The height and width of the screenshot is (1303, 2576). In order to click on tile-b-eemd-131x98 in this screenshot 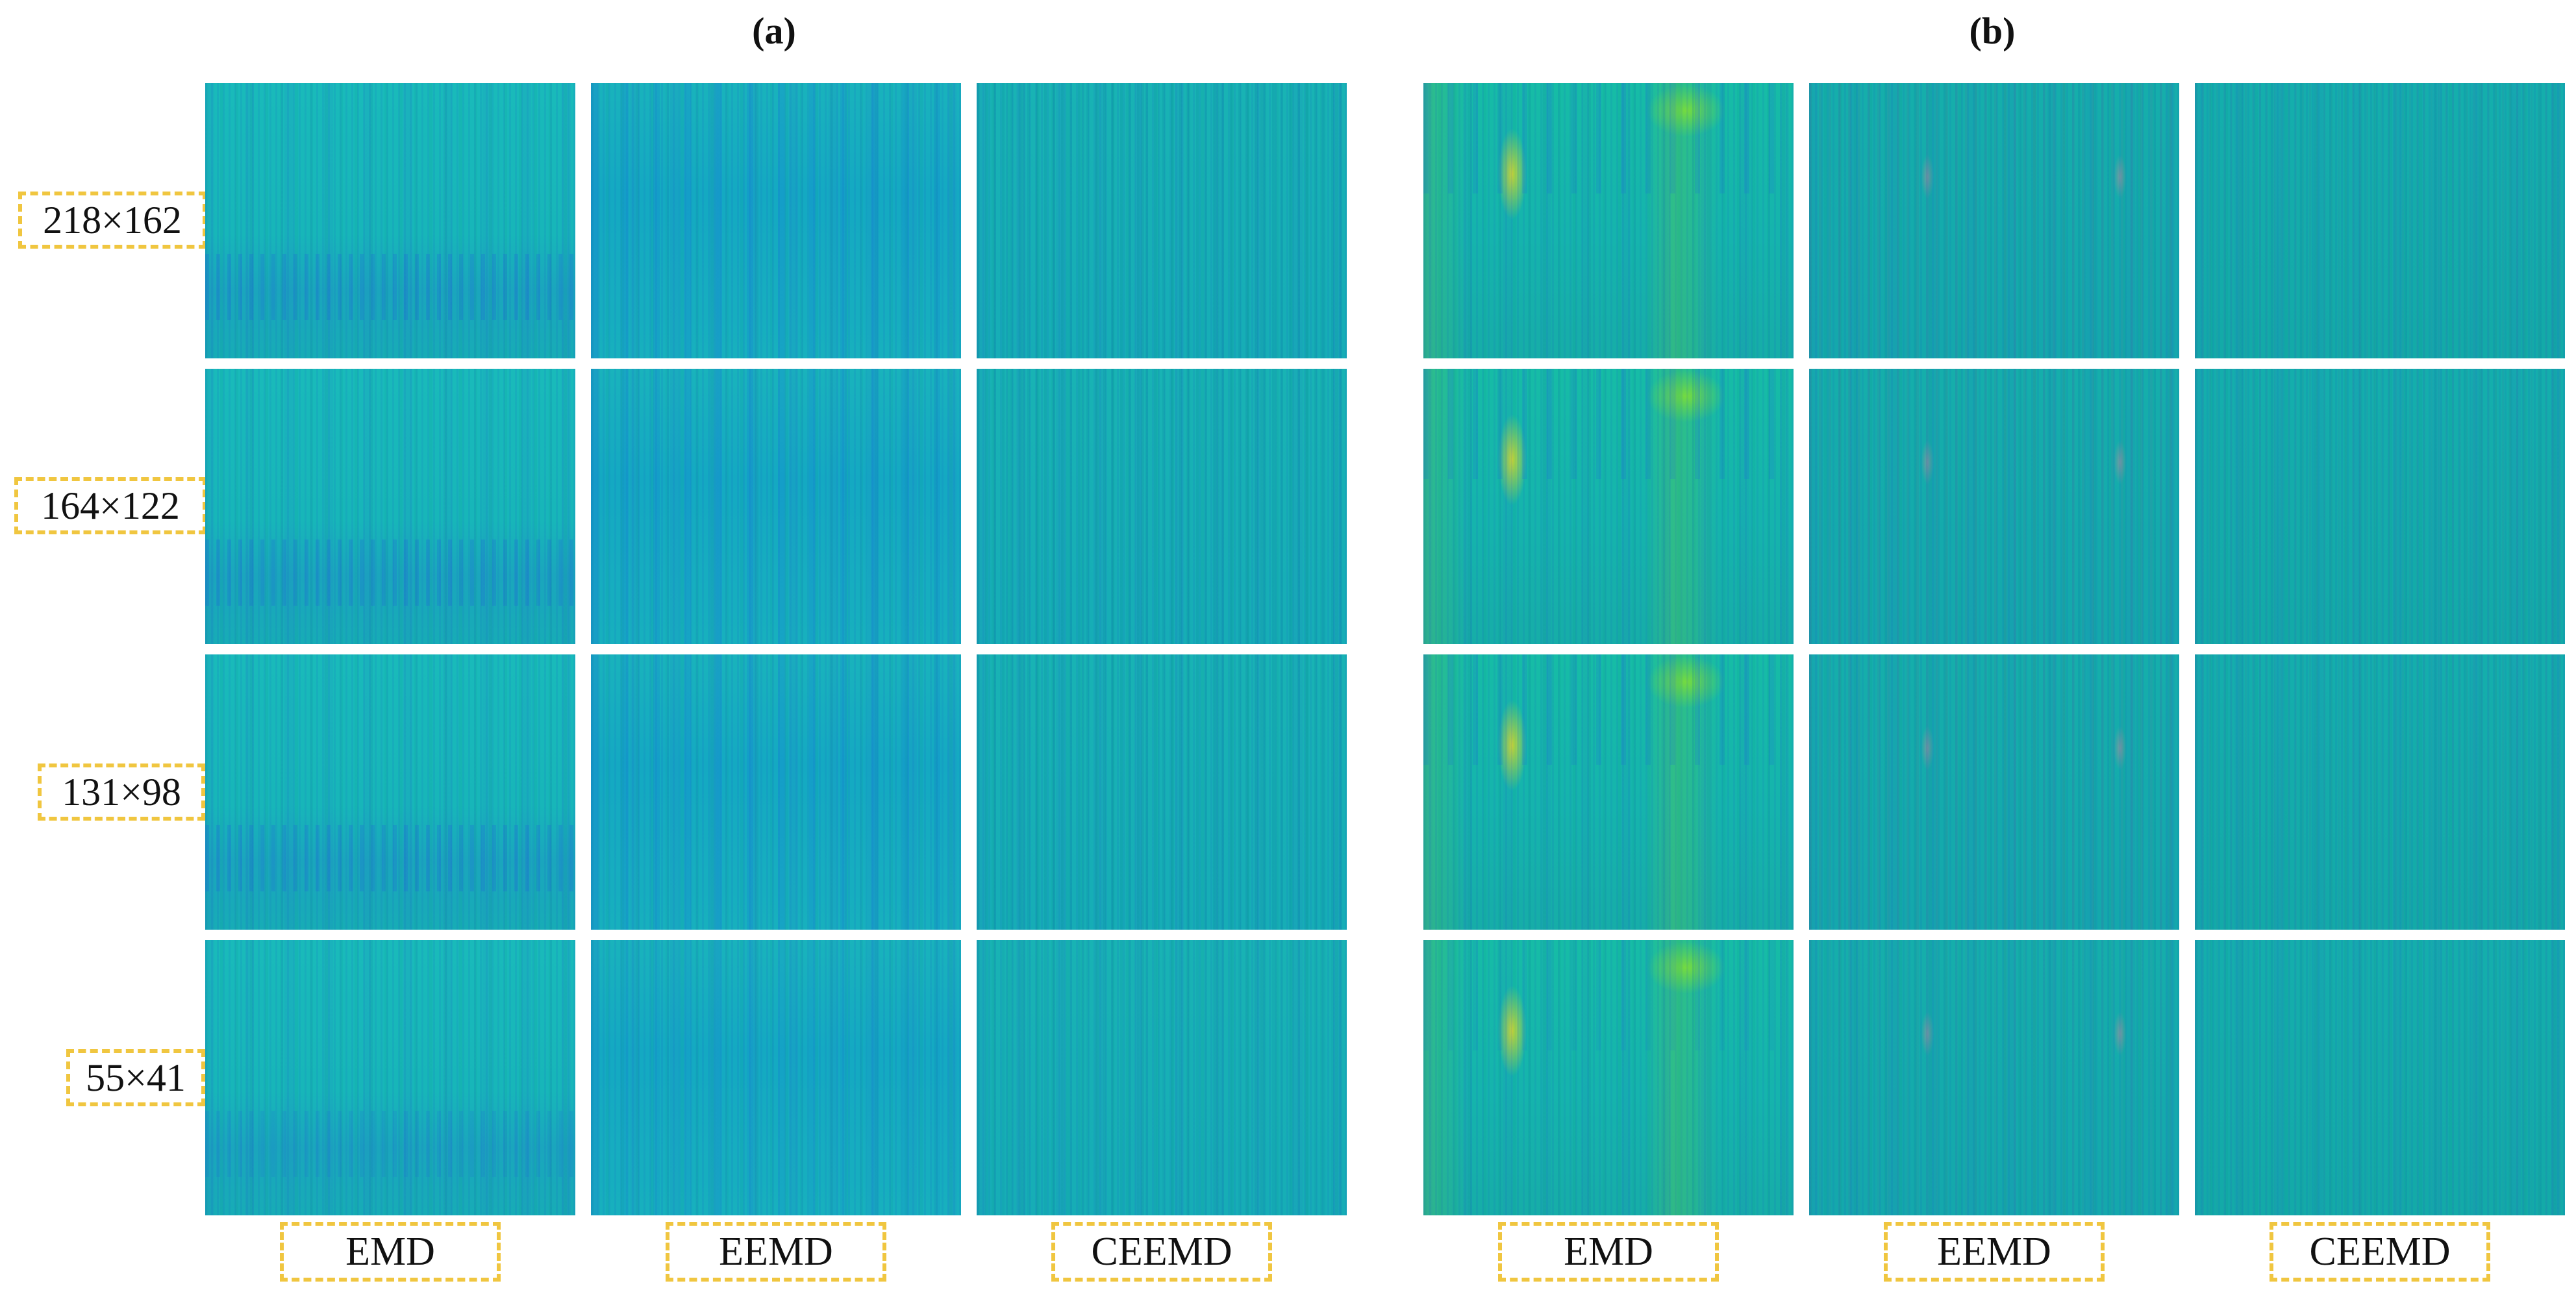, I will do `click(1994, 792)`.